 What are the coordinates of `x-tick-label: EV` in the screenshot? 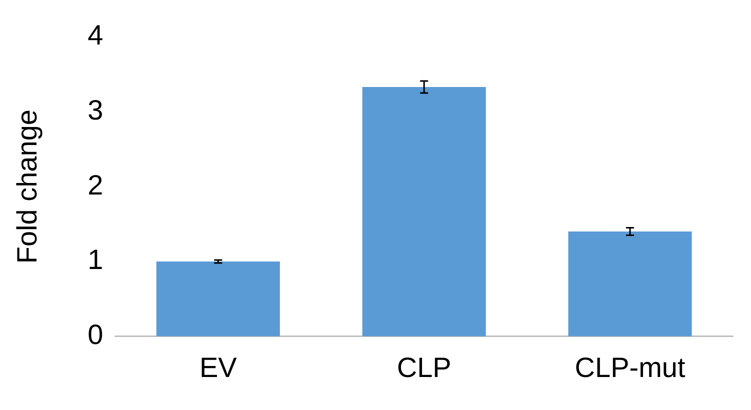 It's located at (218, 367).